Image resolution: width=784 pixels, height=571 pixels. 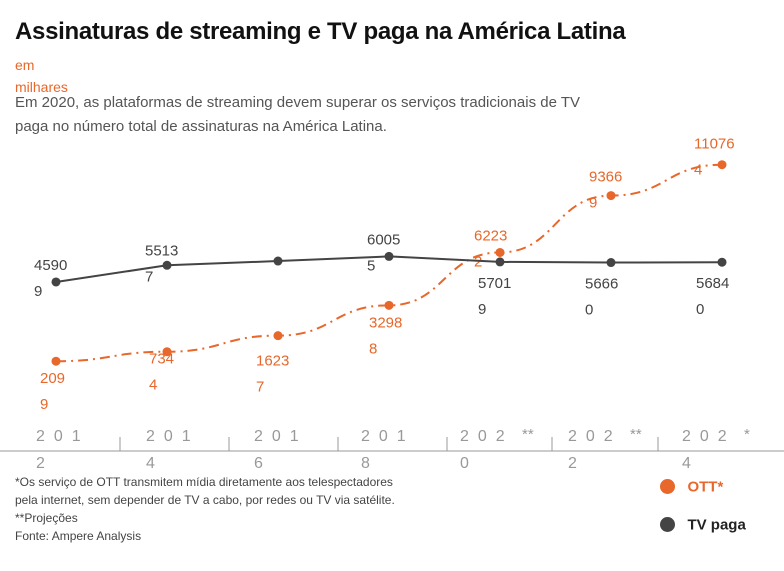 I want to click on data-label-ott-2024: 11076 4, so click(x=714, y=157).